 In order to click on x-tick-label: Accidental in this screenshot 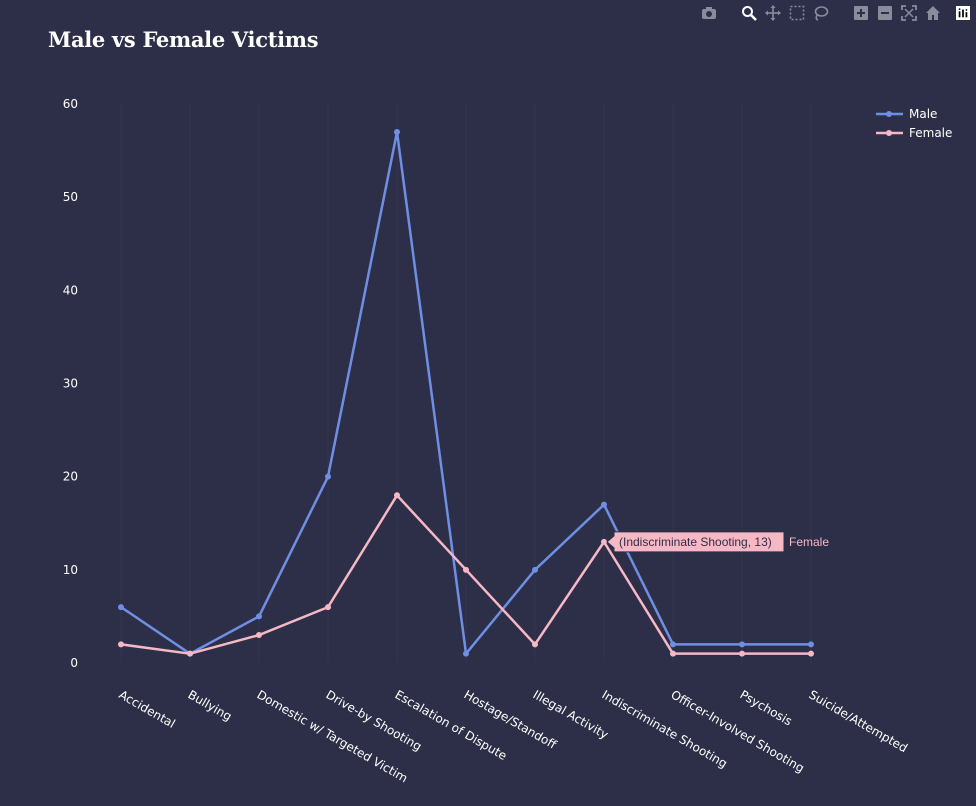, I will do `click(147, 708)`.